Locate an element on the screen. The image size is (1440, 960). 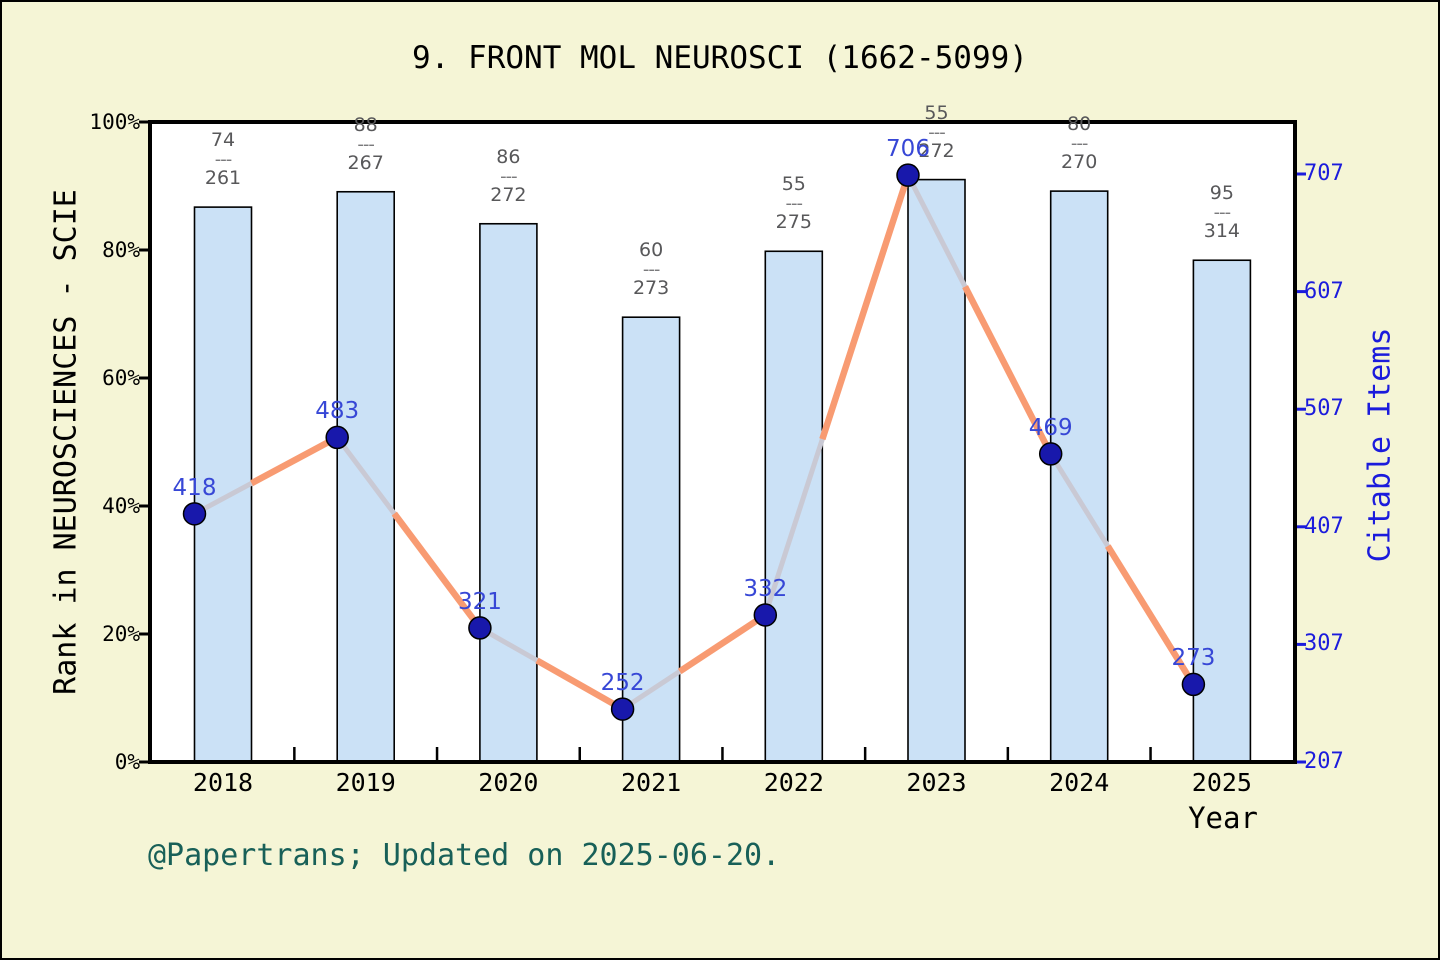
x-tick-label-2020: 2020 is located at coordinates (508, 782).